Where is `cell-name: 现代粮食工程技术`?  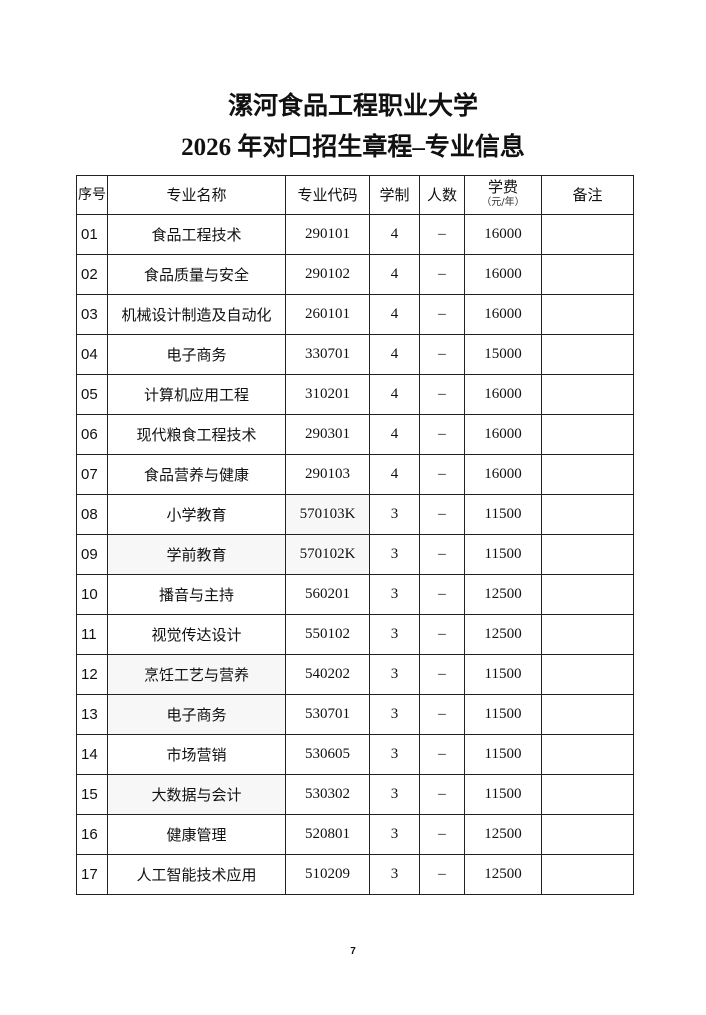 cell-name: 现代粮食工程技术 is located at coordinates (196, 434).